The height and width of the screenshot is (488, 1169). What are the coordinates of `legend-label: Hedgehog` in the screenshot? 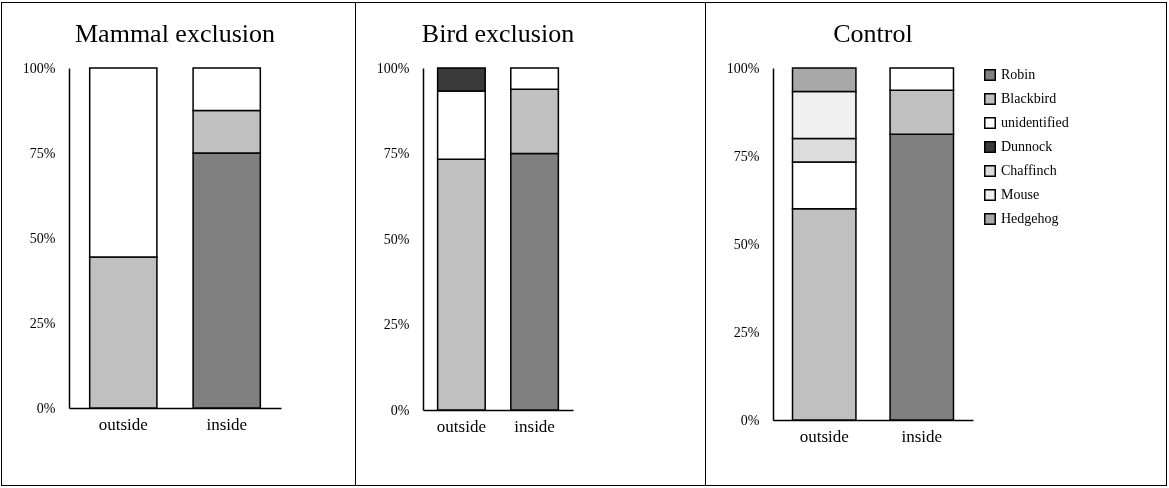 It's located at (1029, 218).